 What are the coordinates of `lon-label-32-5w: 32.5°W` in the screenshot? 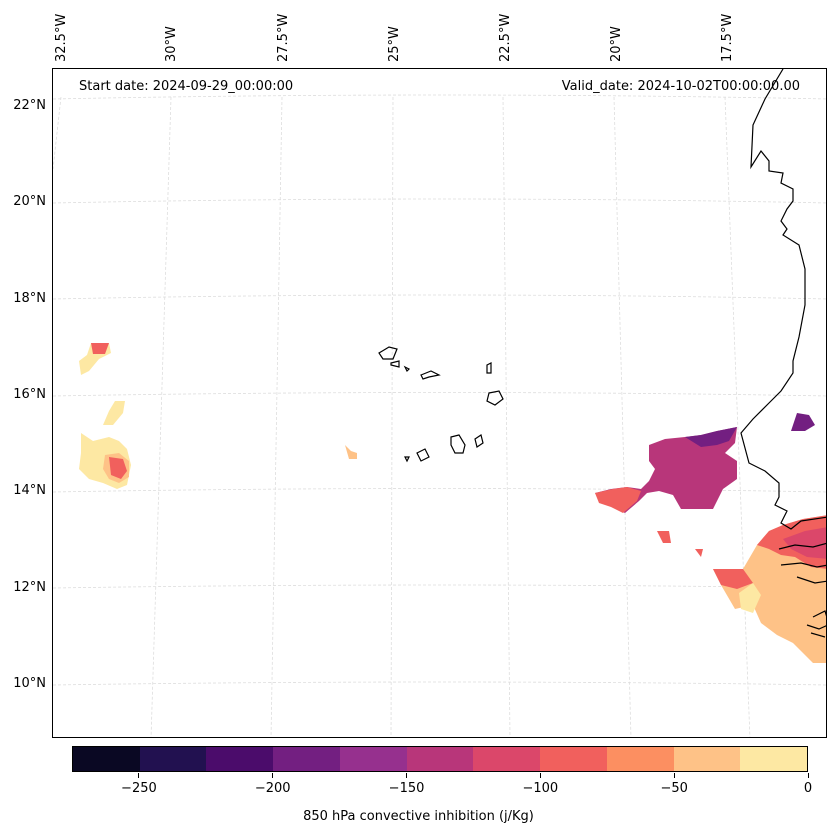 It's located at (61, 37).